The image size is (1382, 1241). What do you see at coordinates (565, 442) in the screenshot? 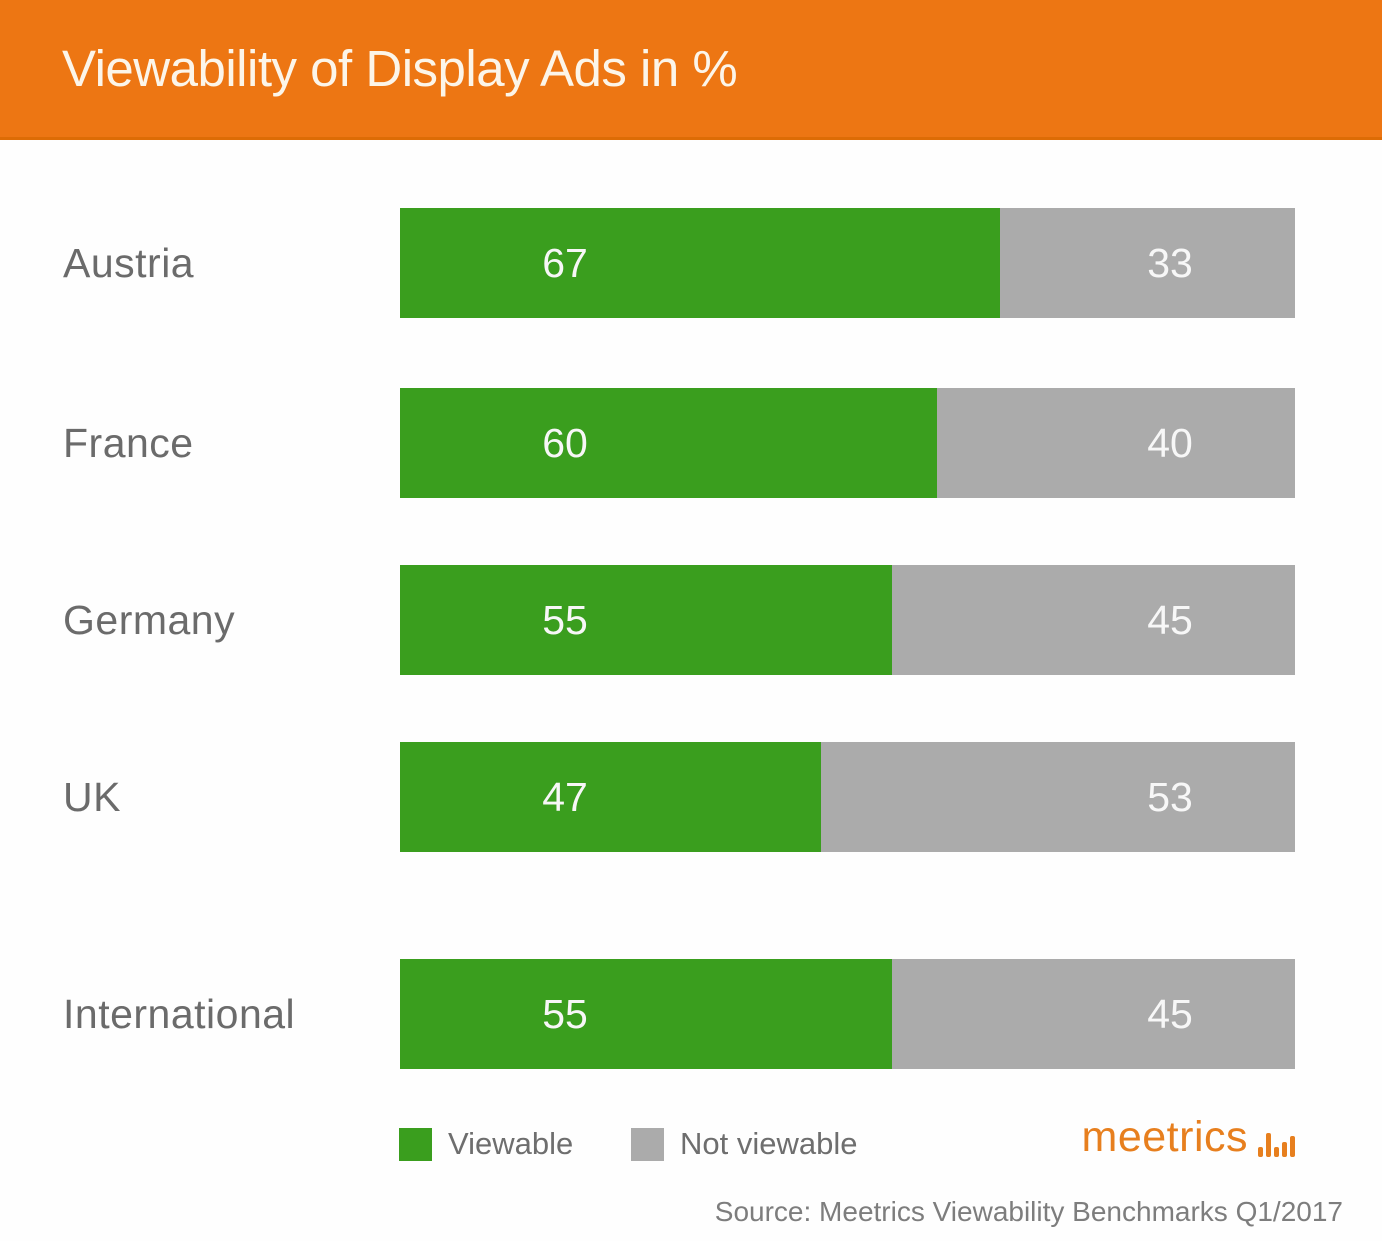
I see `viewable-value: 60` at bounding box center [565, 442].